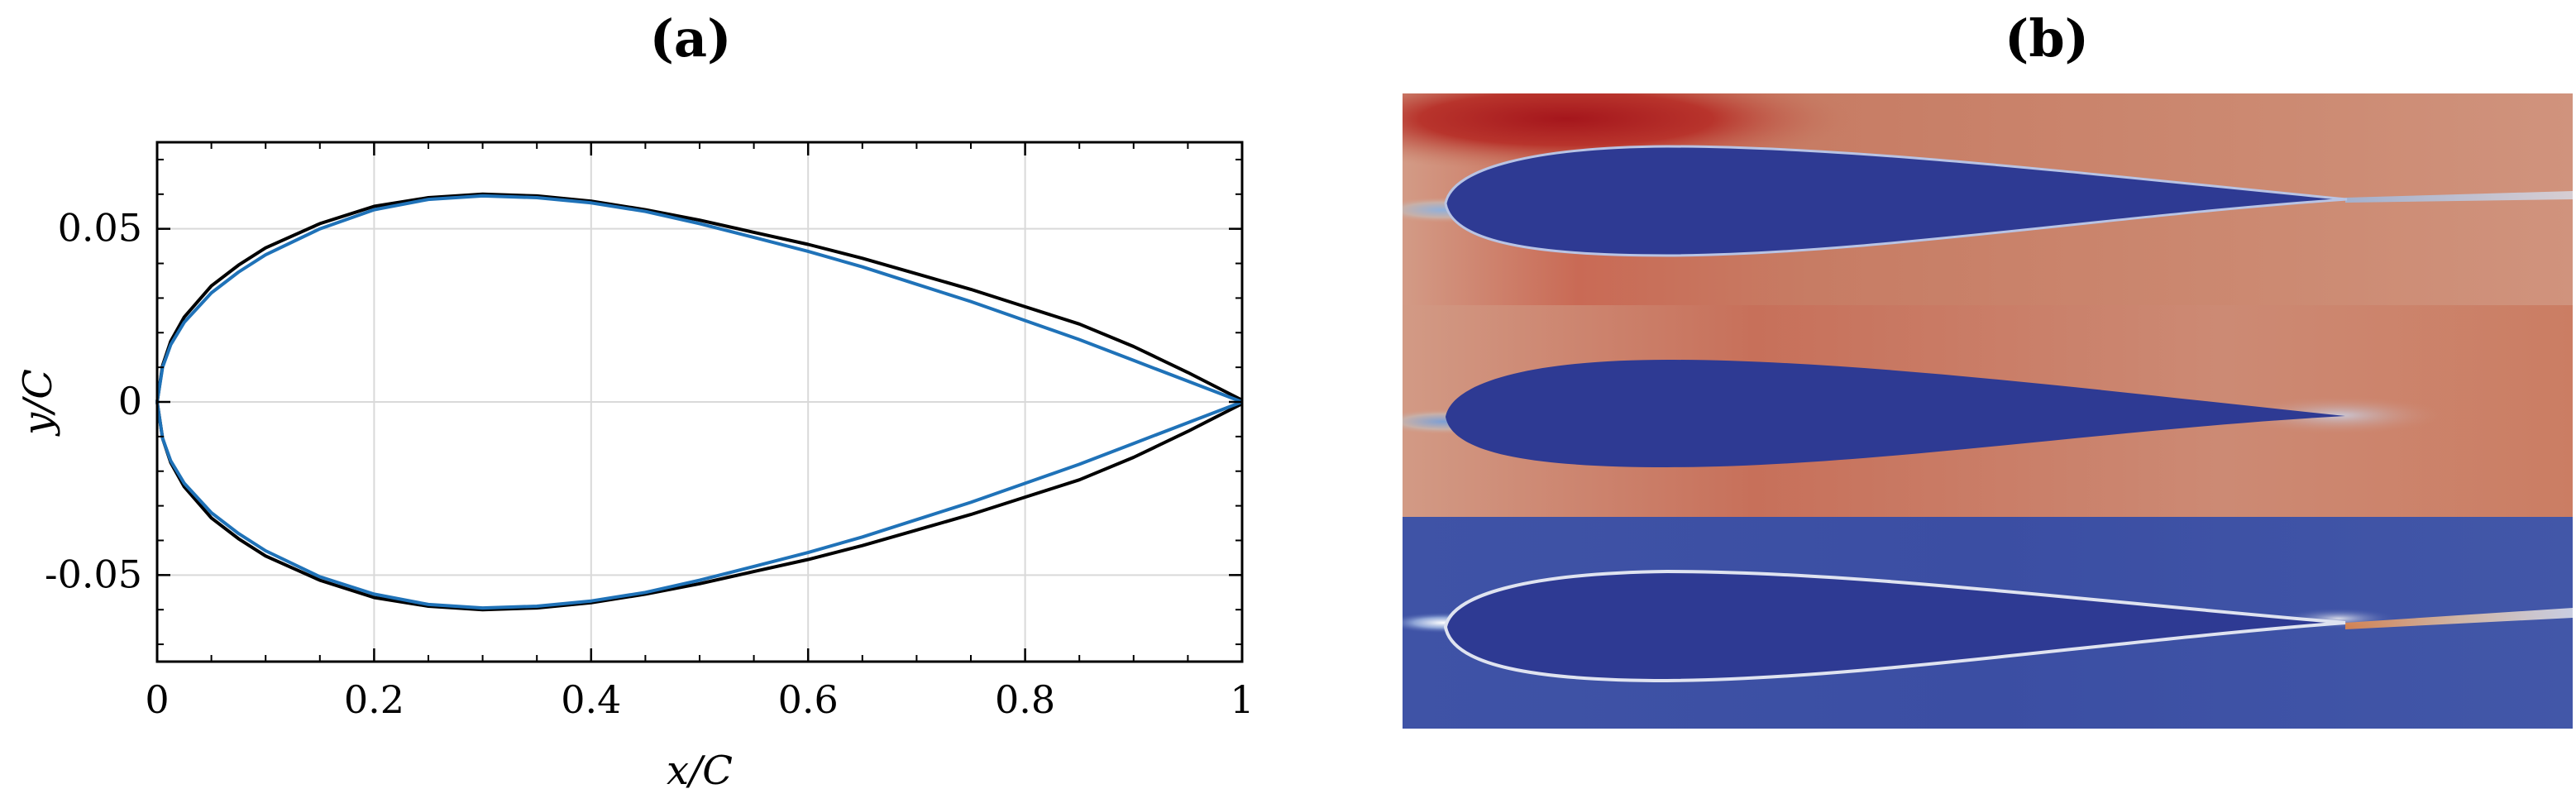  What do you see at coordinates (2047, 38) in the screenshot?
I see `panel-b-label: (b)` at bounding box center [2047, 38].